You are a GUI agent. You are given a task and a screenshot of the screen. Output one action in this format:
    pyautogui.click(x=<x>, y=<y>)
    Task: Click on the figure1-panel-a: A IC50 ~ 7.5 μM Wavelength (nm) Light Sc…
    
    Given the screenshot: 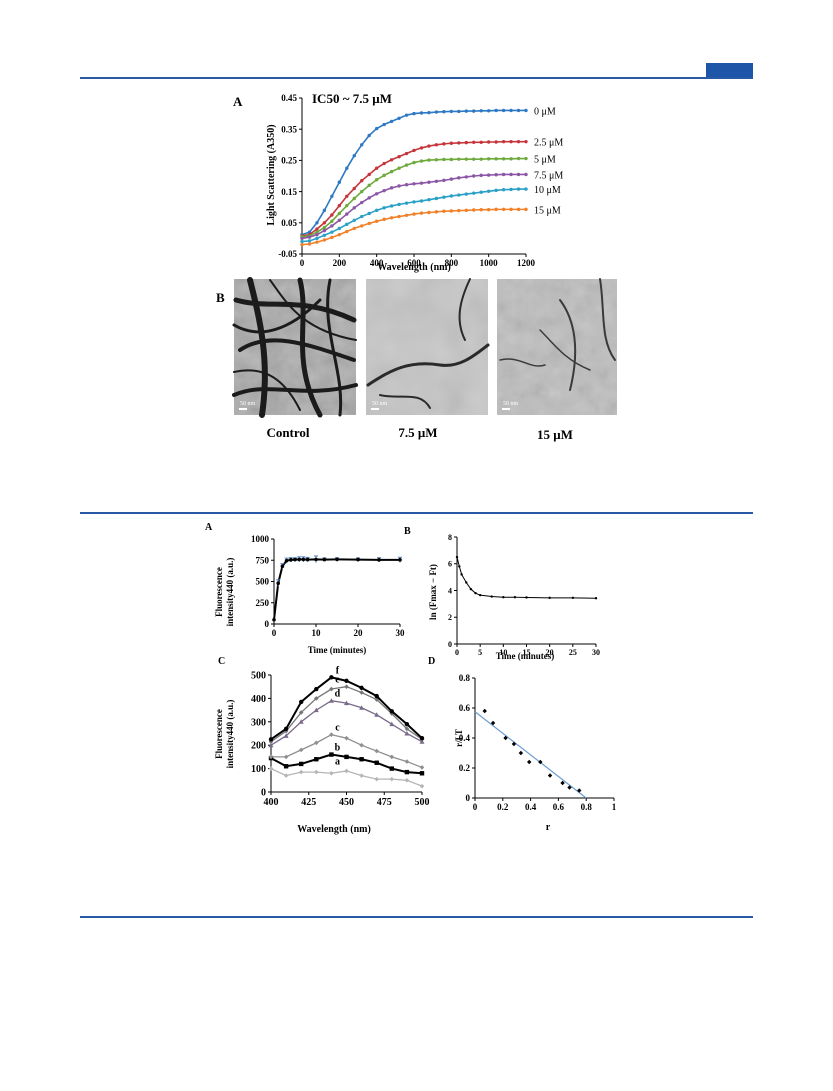 What is the action you would take?
    pyautogui.click(x=398, y=182)
    